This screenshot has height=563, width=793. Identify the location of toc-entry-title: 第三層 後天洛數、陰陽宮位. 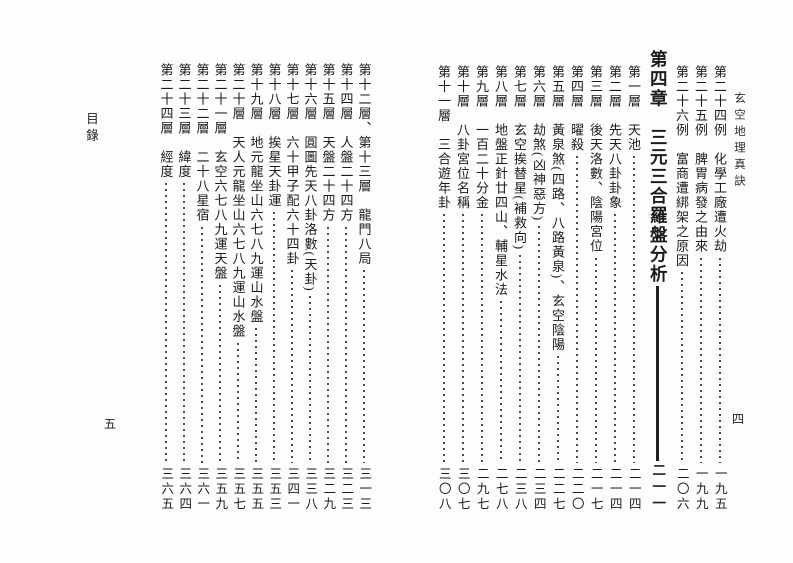
(595, 159).